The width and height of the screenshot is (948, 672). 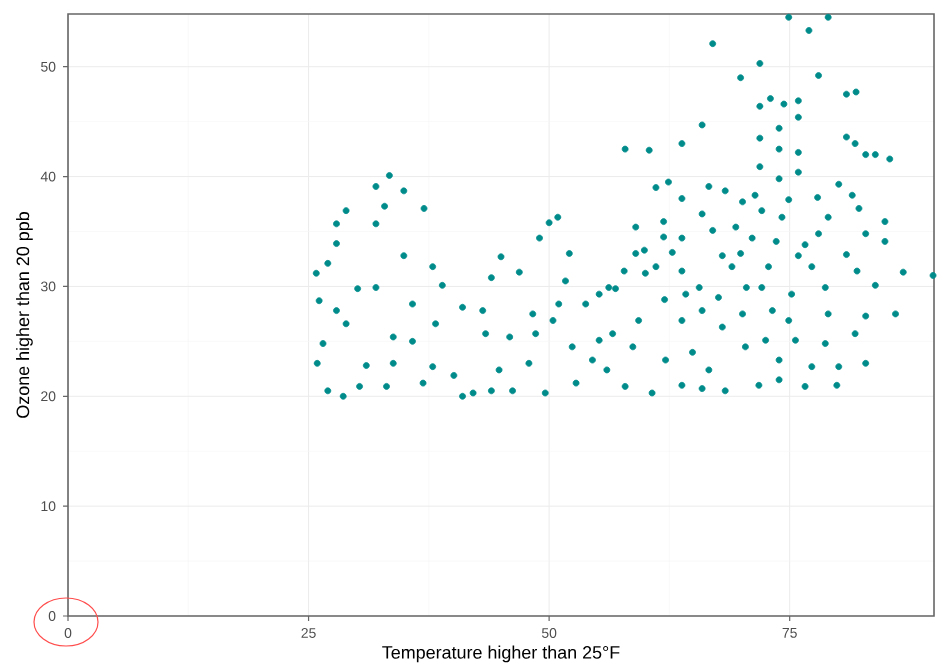 What do you see at coordinates (501, 654) in the screenshot?
I see `x-axis-title: Temperature higher than 25°F` at bounding box center [501, 654].